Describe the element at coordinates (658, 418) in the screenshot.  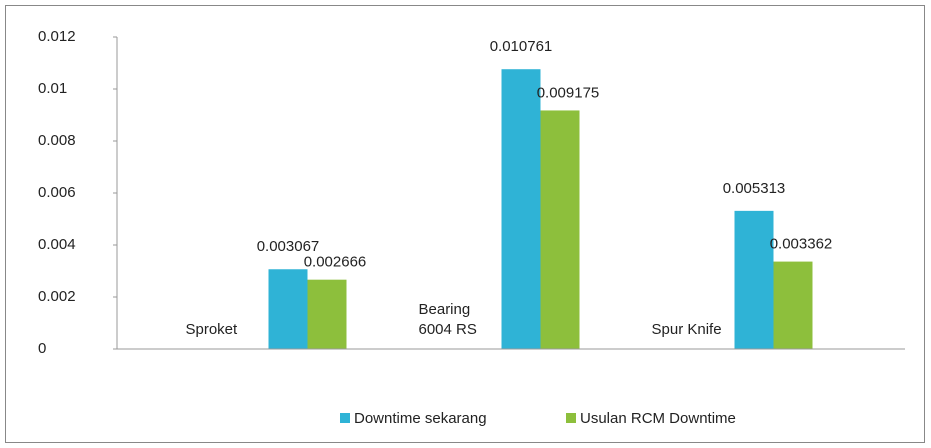
I see `legend-label: Usulan RCM Downtime` at that location.